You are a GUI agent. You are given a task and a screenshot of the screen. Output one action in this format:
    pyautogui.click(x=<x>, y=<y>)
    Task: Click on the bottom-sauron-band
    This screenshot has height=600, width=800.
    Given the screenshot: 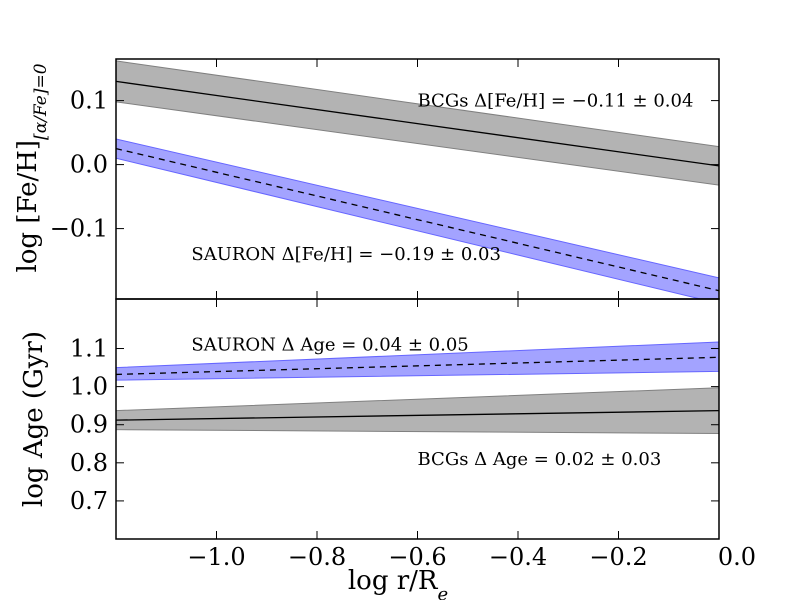 What is the action you would take?
    pyautogui.click(x=417, y=361)
    